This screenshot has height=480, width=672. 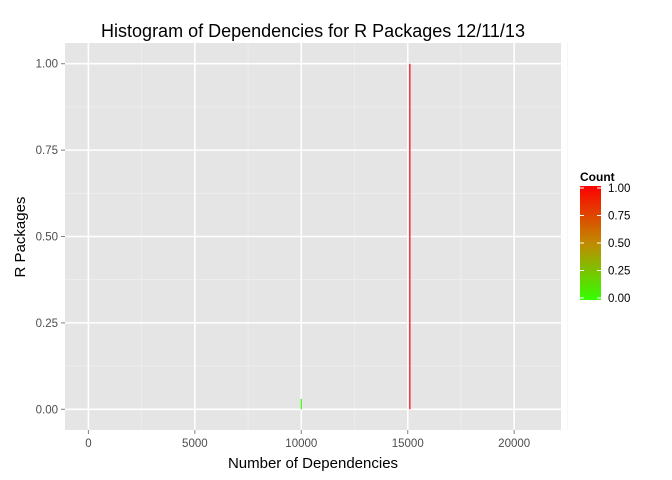 I want to click on x-axis-title: Number of Dependencies, so click(x=313, y=463).